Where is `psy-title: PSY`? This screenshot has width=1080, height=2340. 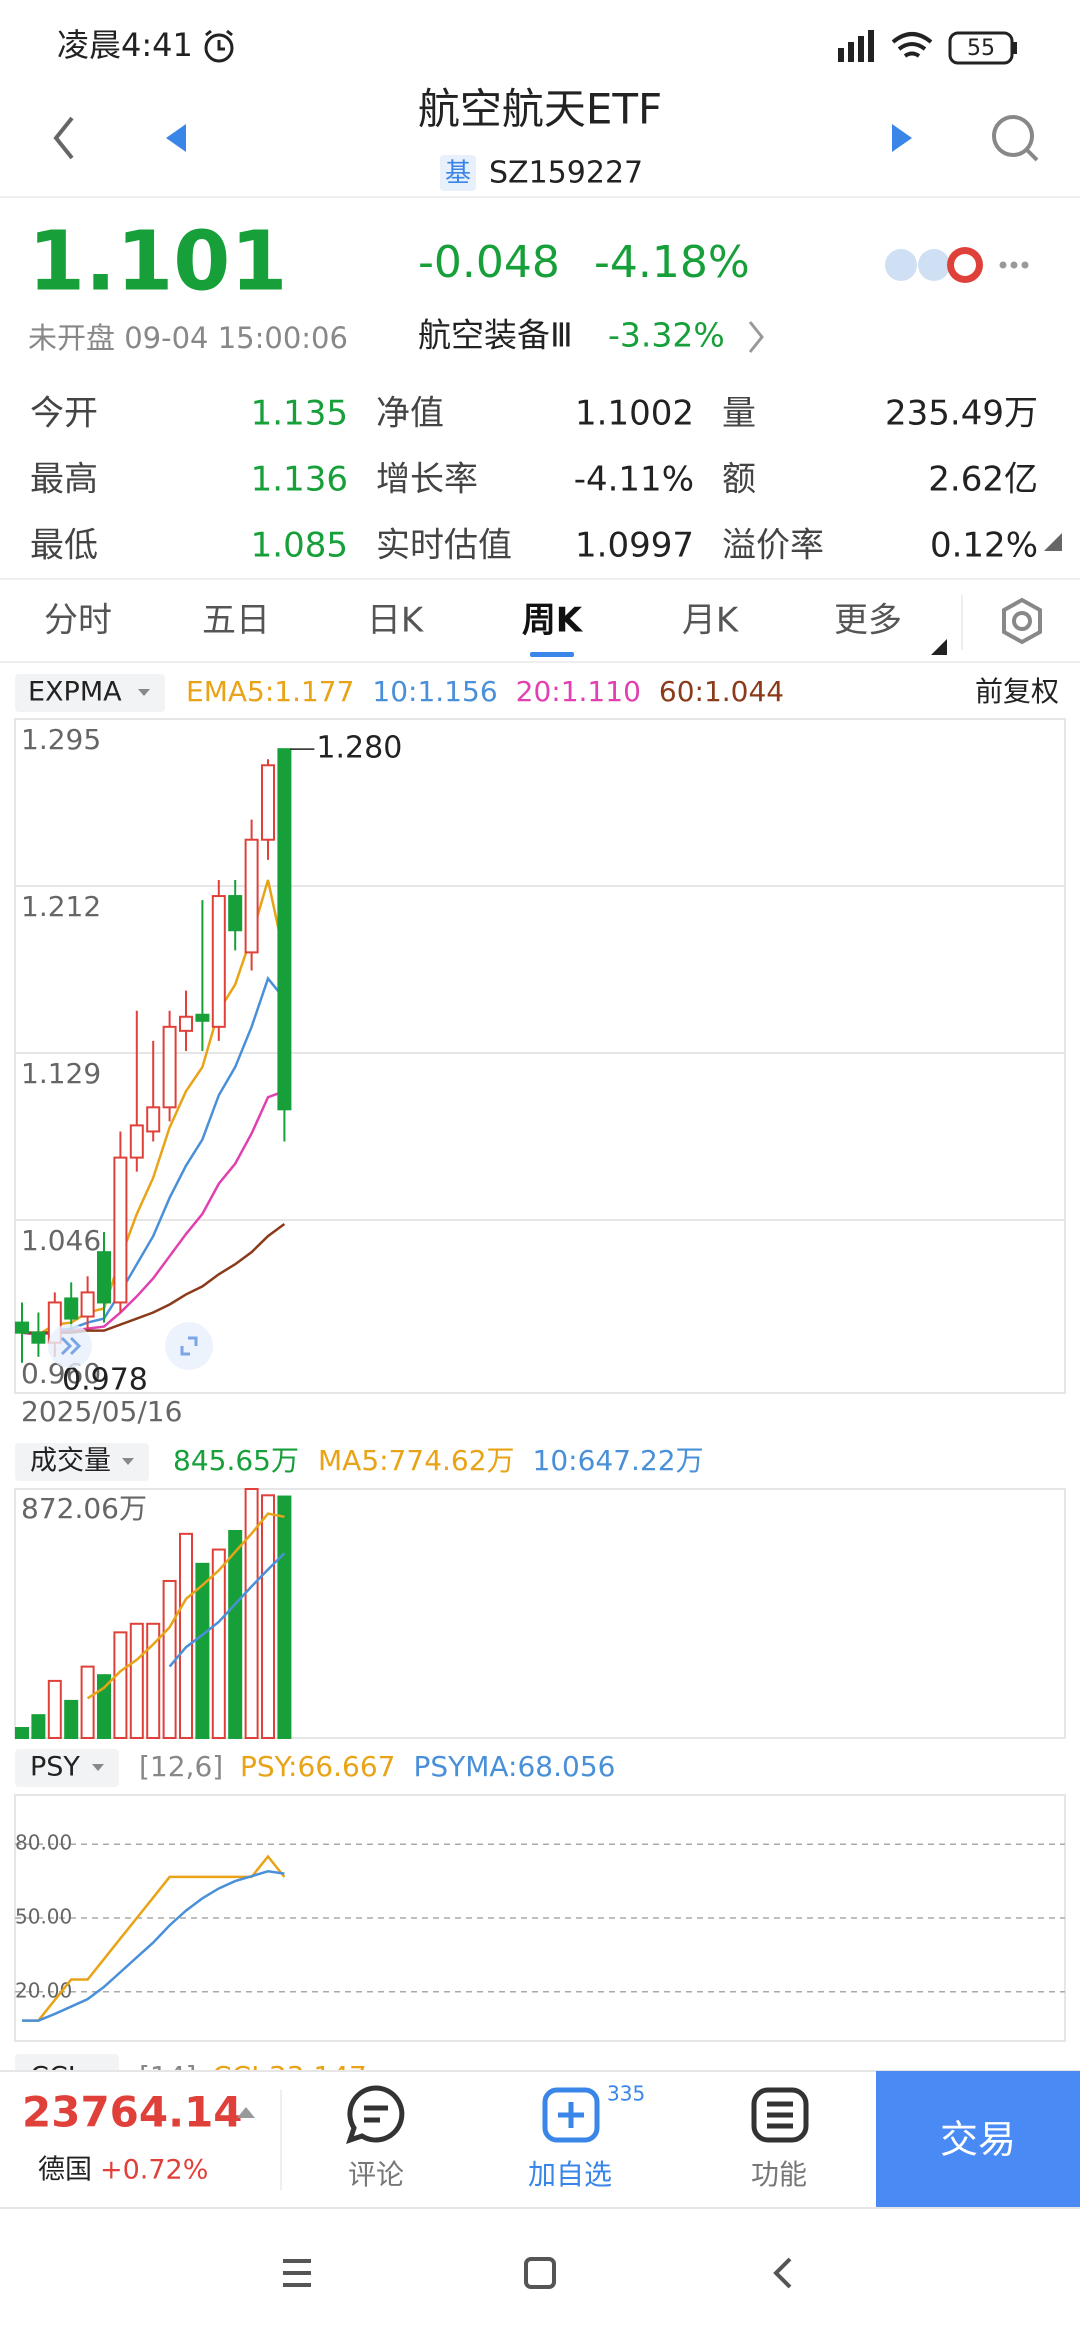 psy-title: PSY is located at coordinates (55, 1767).